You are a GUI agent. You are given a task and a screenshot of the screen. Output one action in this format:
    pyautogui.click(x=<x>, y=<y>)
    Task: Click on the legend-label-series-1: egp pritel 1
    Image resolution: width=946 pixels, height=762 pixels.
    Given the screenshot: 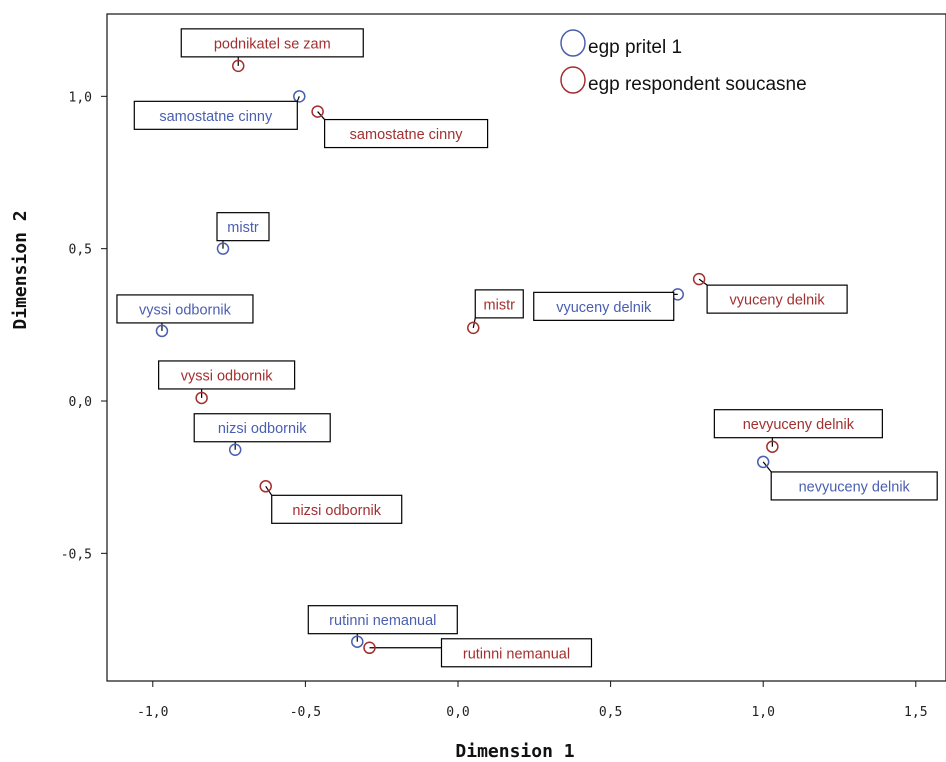 What is the action you would take?
    pyautogui.click(x=635, y=47)
    